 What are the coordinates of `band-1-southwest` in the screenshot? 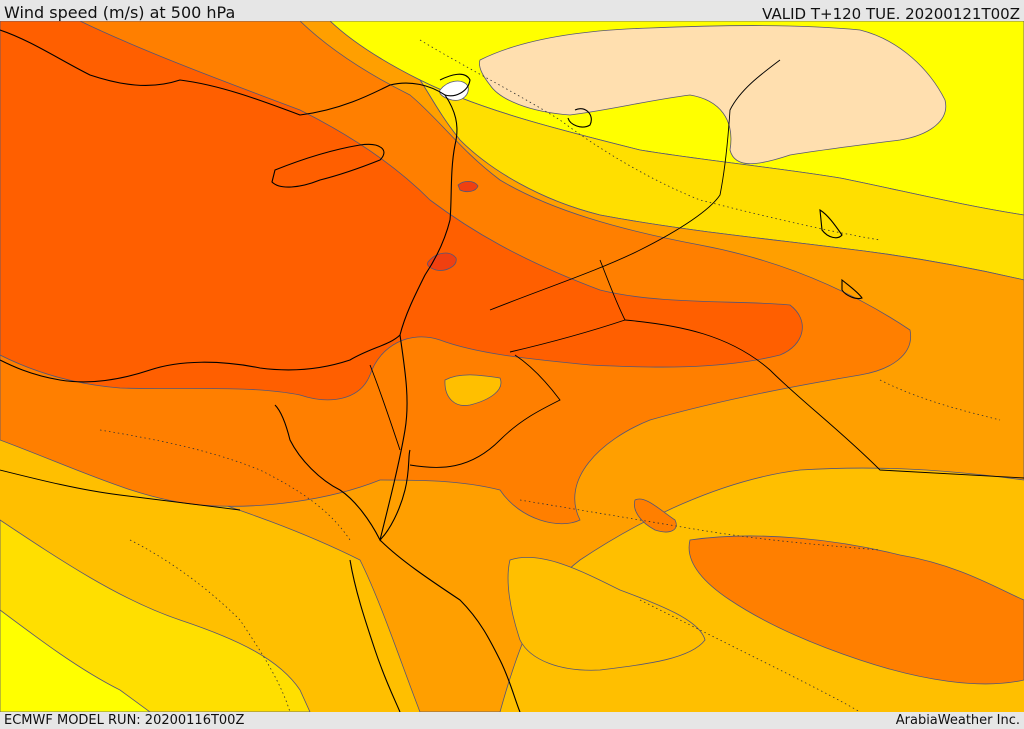 It's located at (75, 660).